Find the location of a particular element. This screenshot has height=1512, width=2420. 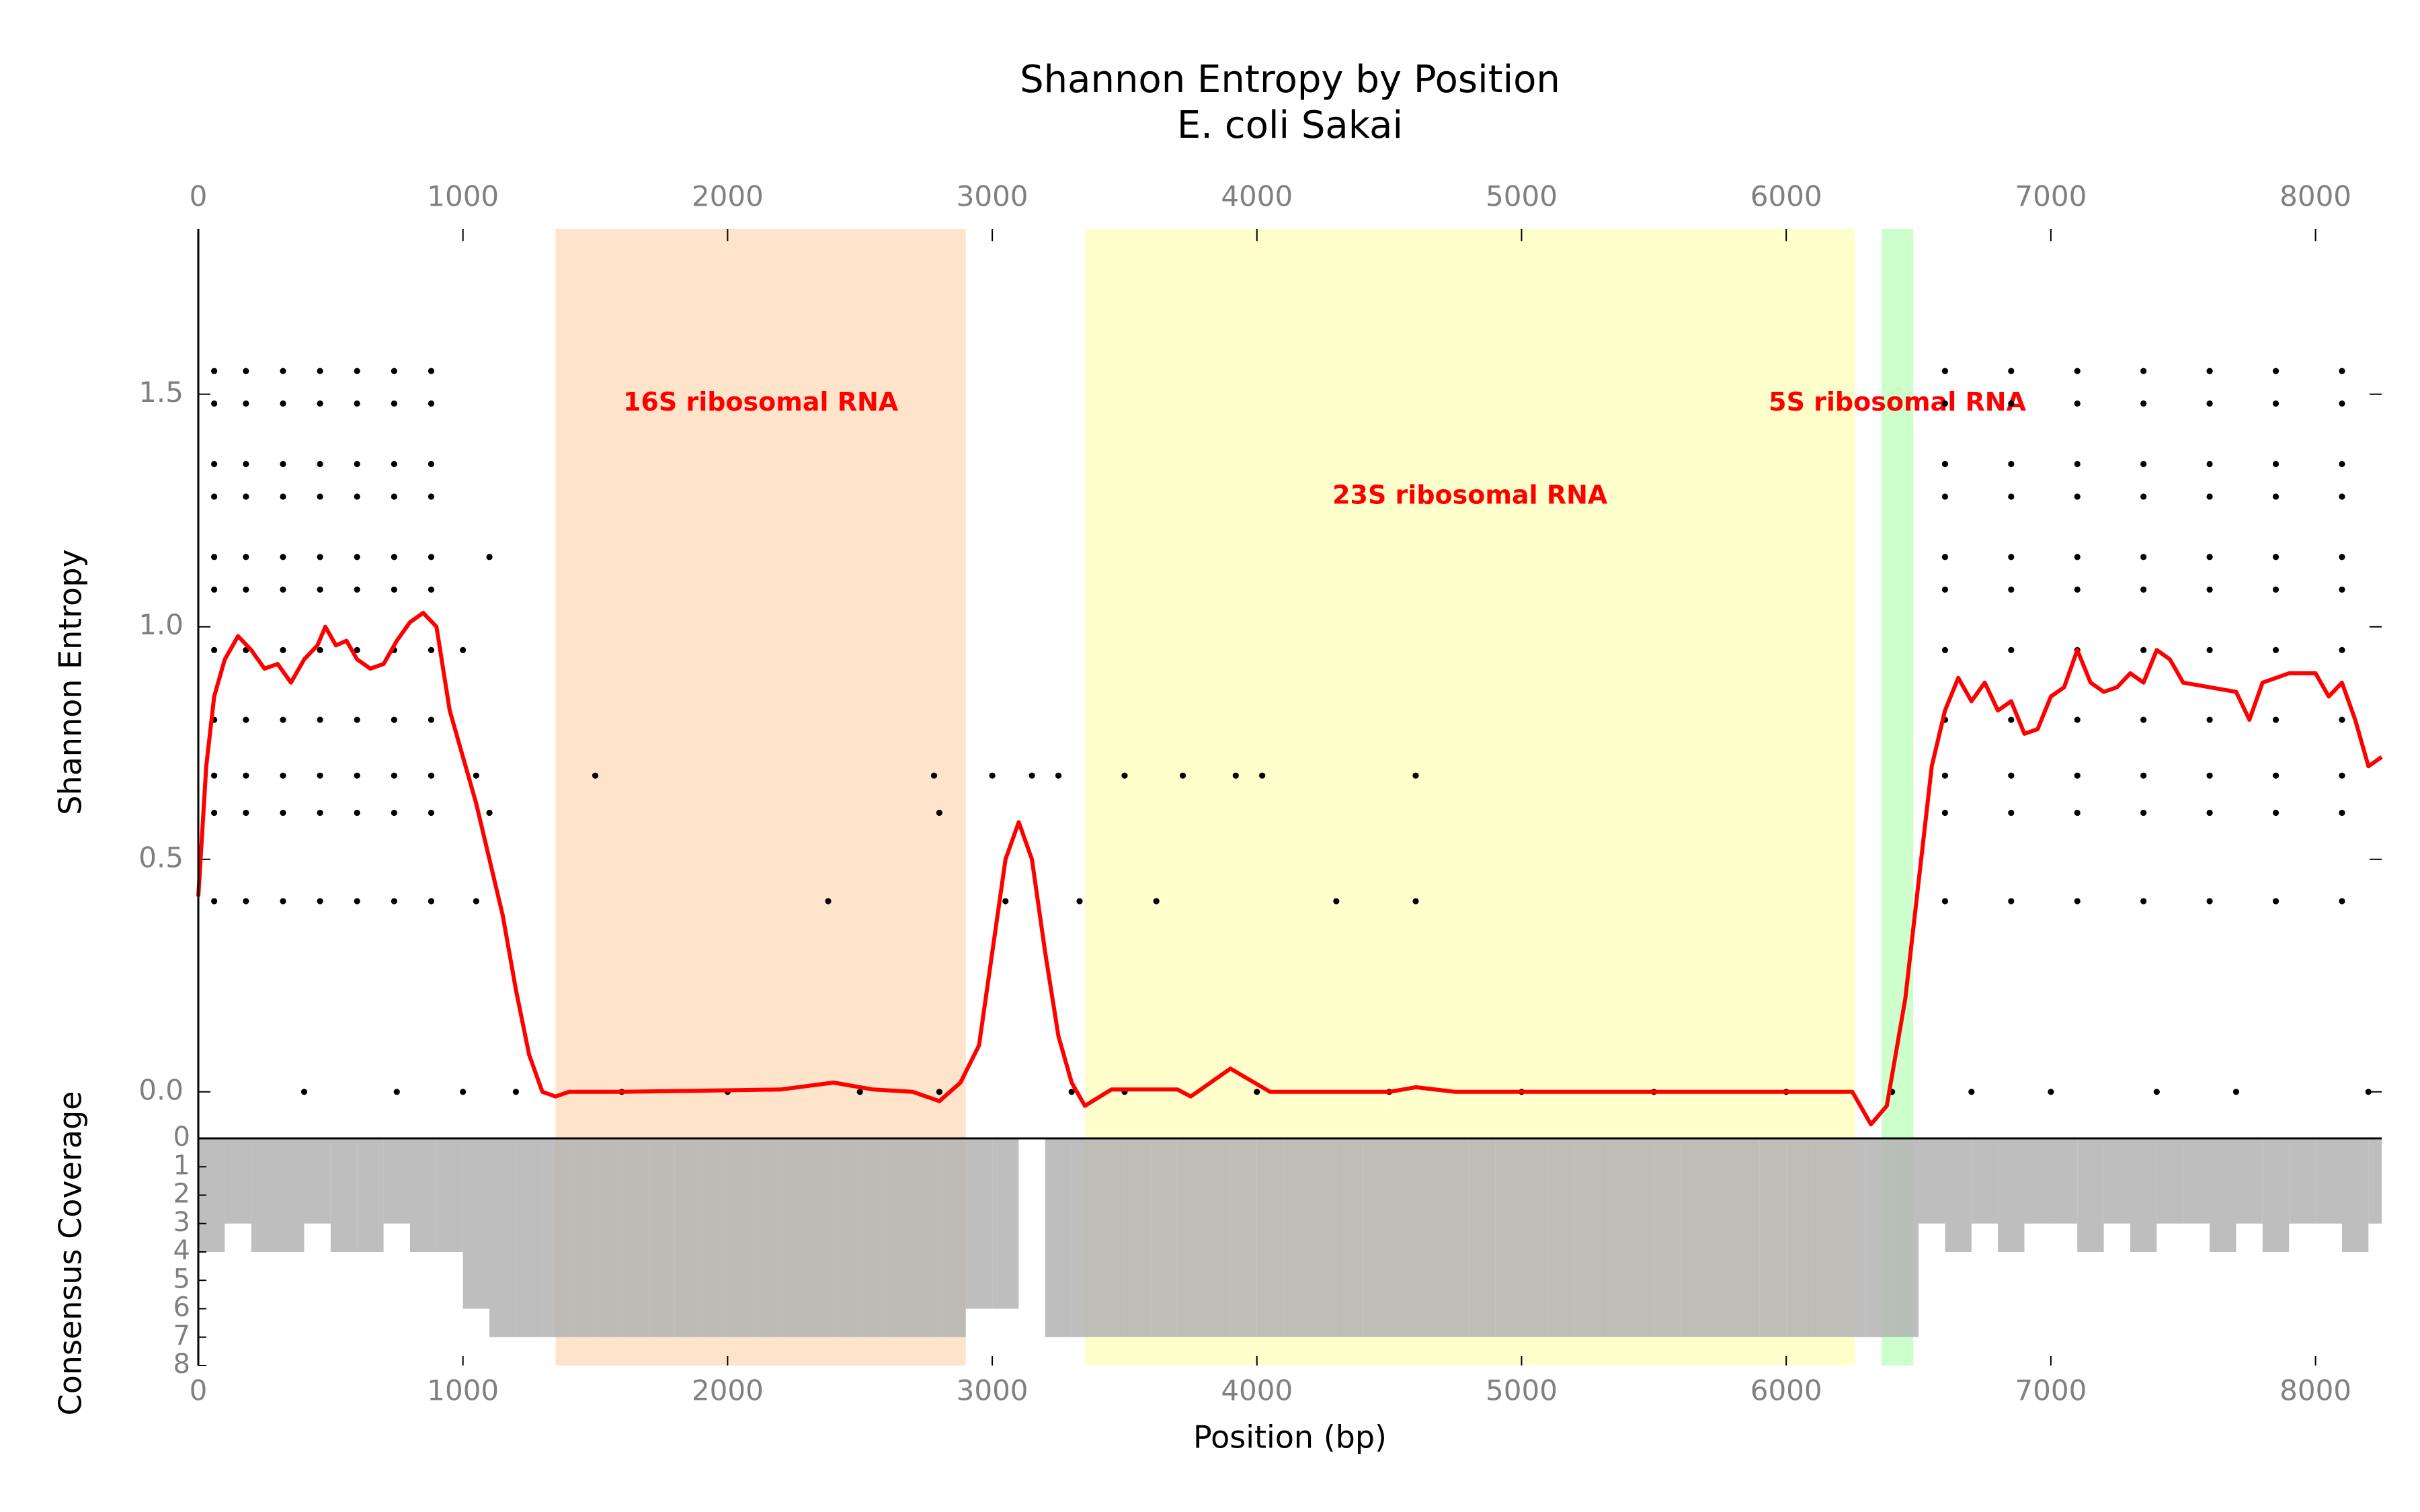

region-label: 5S ribosomal RNA is located at coordinates (1897, 402).